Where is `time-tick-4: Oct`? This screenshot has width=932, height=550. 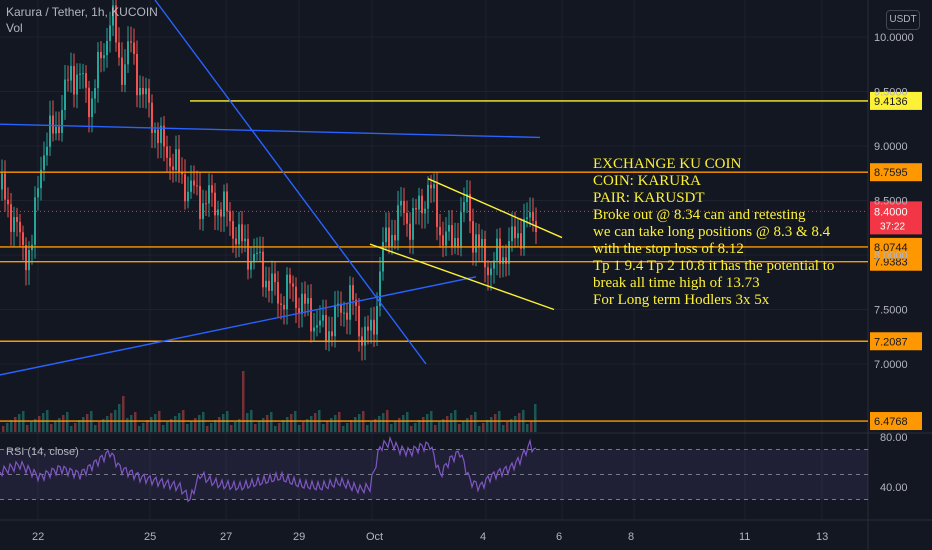 time-tick-4: Oct is located at coordinates (374, 537).